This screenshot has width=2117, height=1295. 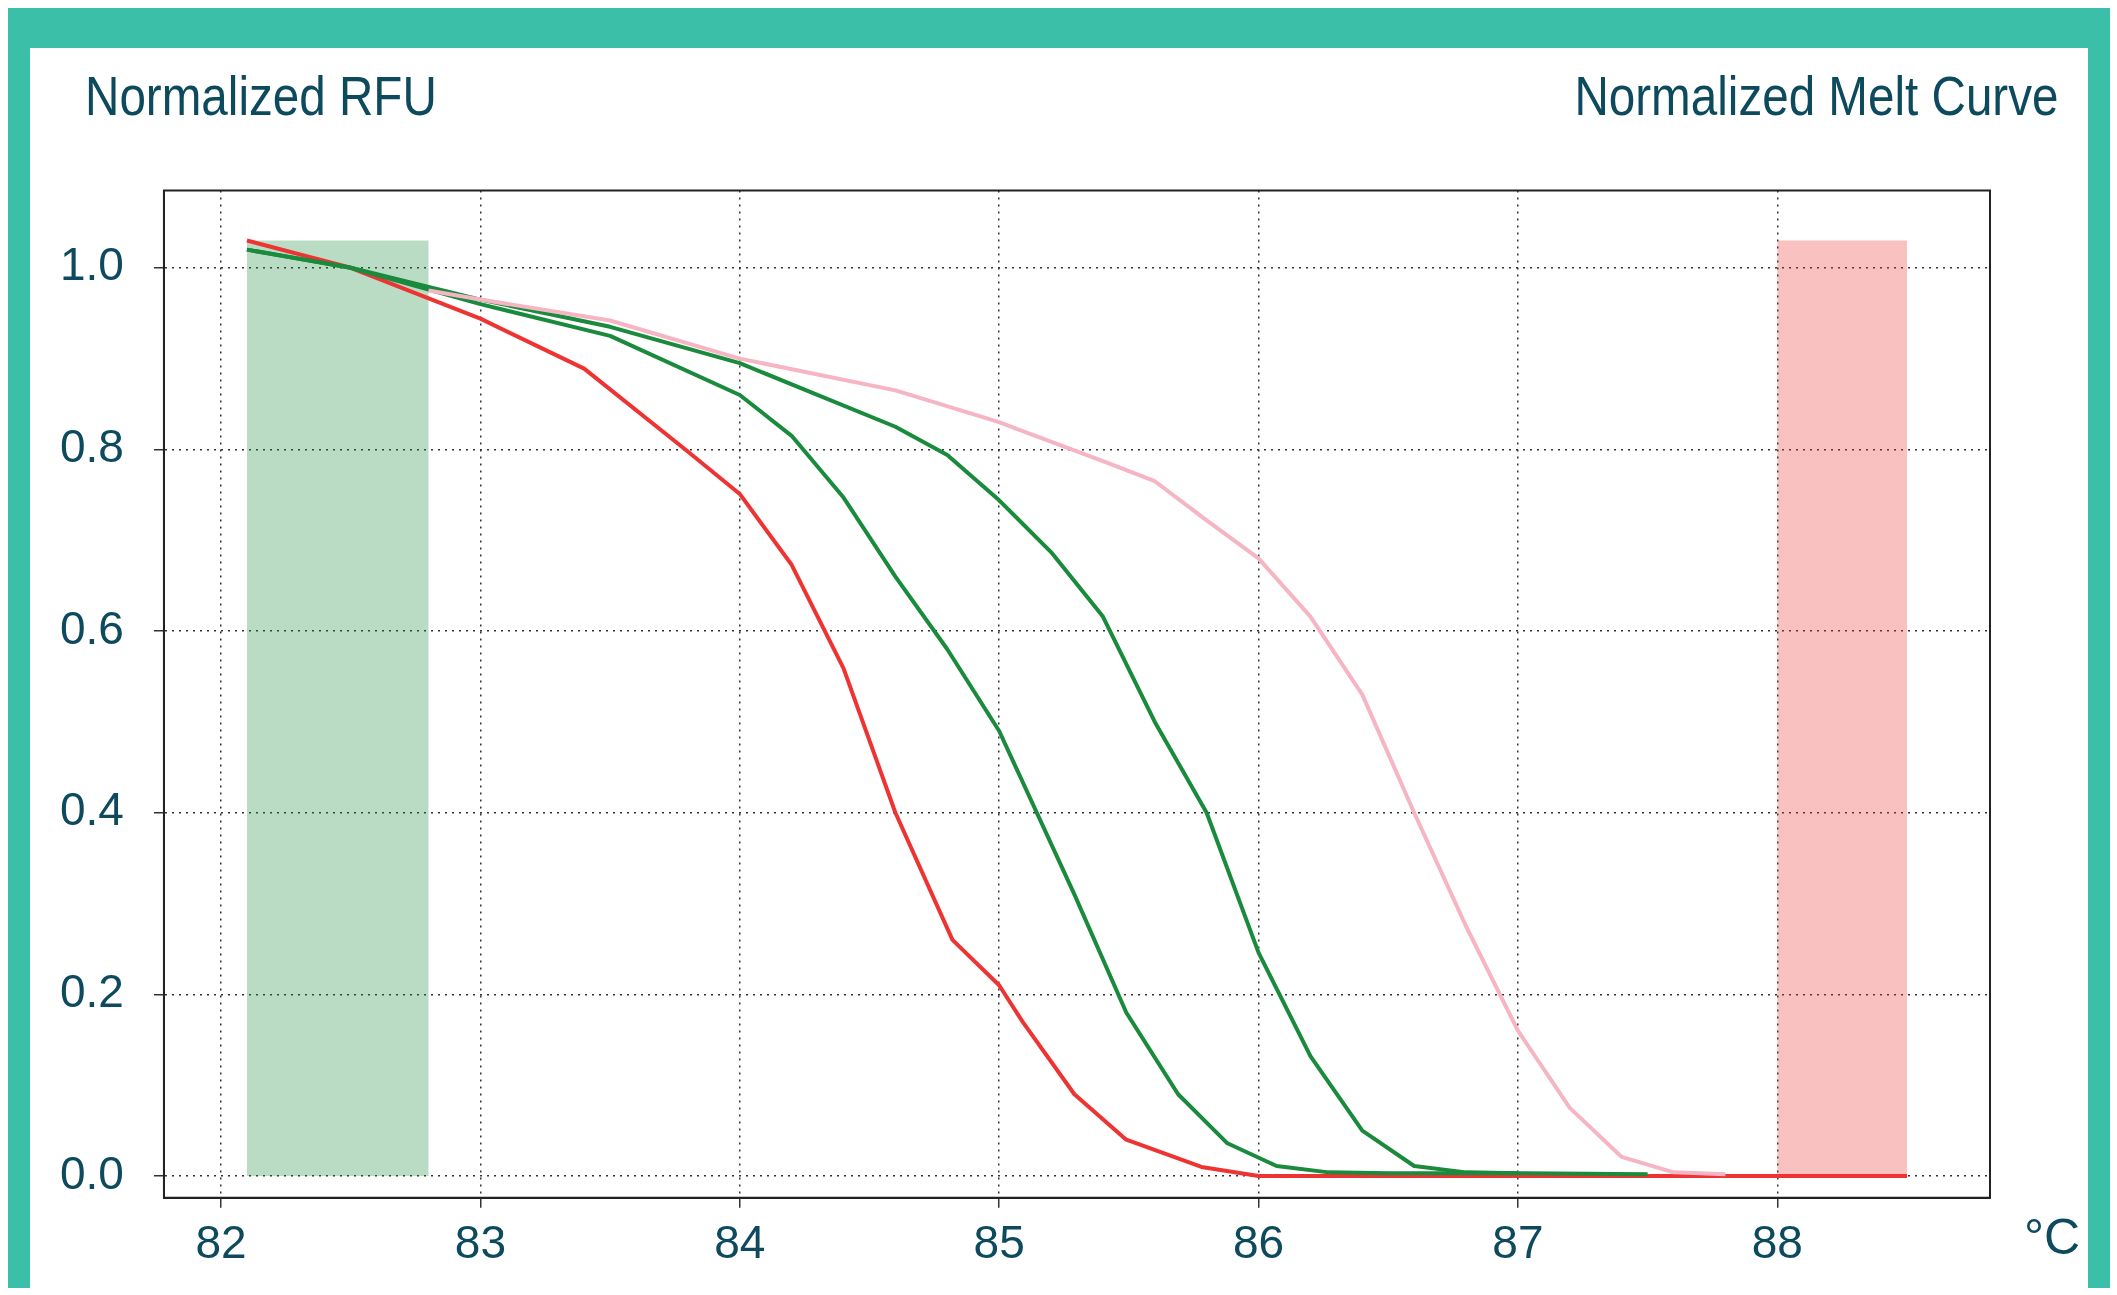 I want to click on x-tick-label: 84, so click(x=740, y=1242).